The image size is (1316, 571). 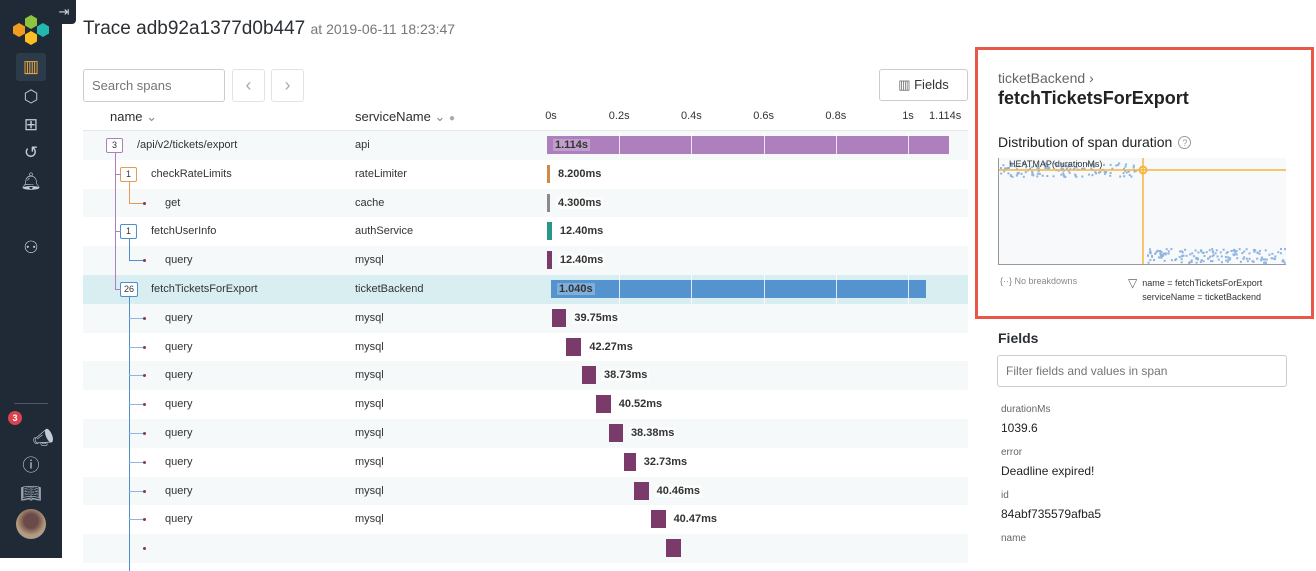 I want to click on help-icon: ⓘ, so click(x=31, y=466).